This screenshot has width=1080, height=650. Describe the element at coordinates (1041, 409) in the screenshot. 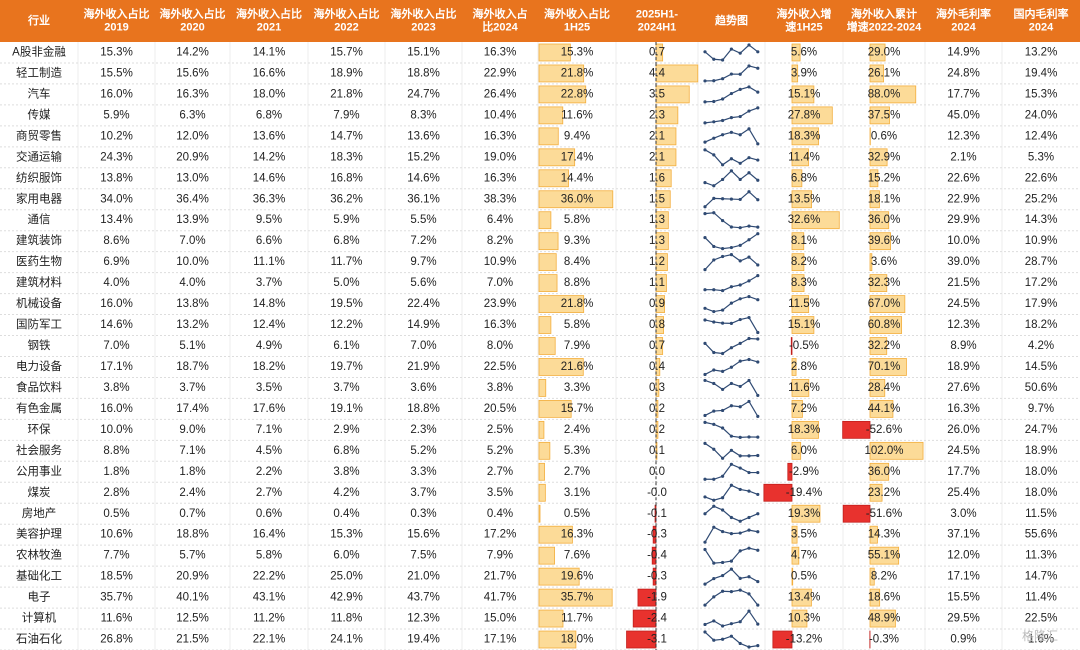

I see `value-cell: 9.7%` at that location.